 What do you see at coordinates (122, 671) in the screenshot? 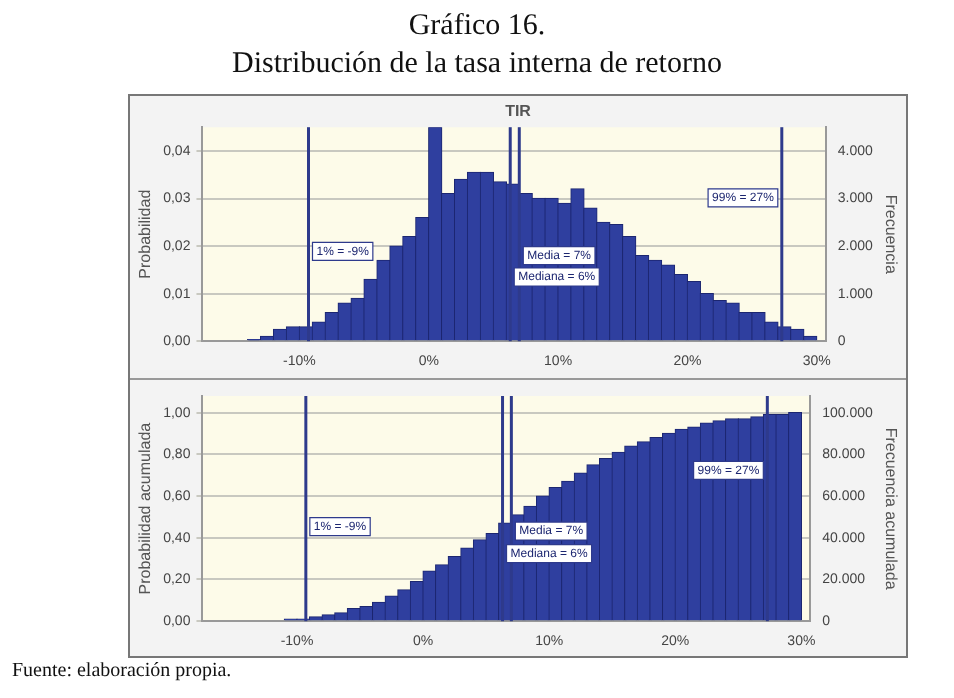
I see `source-note: Fuente: elaboración propia.` at bounding box center [122, 671].